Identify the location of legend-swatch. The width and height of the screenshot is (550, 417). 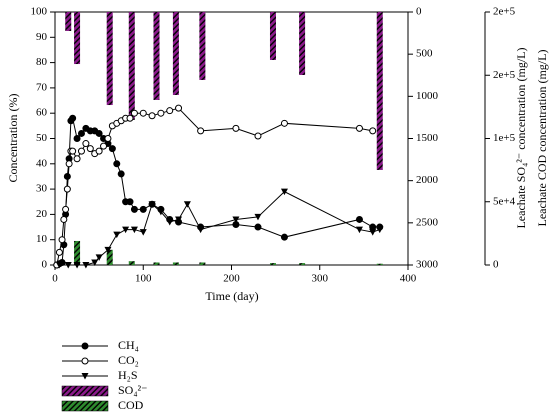
(85, 391).